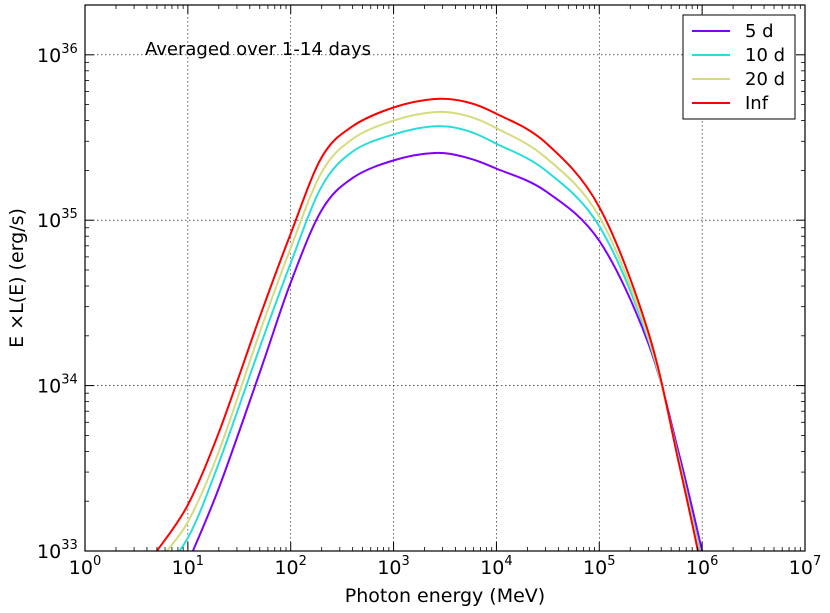 The height and width of the screenshot is (613, 830). I want to click on y-tick-label: 1033, so click(57, 550).